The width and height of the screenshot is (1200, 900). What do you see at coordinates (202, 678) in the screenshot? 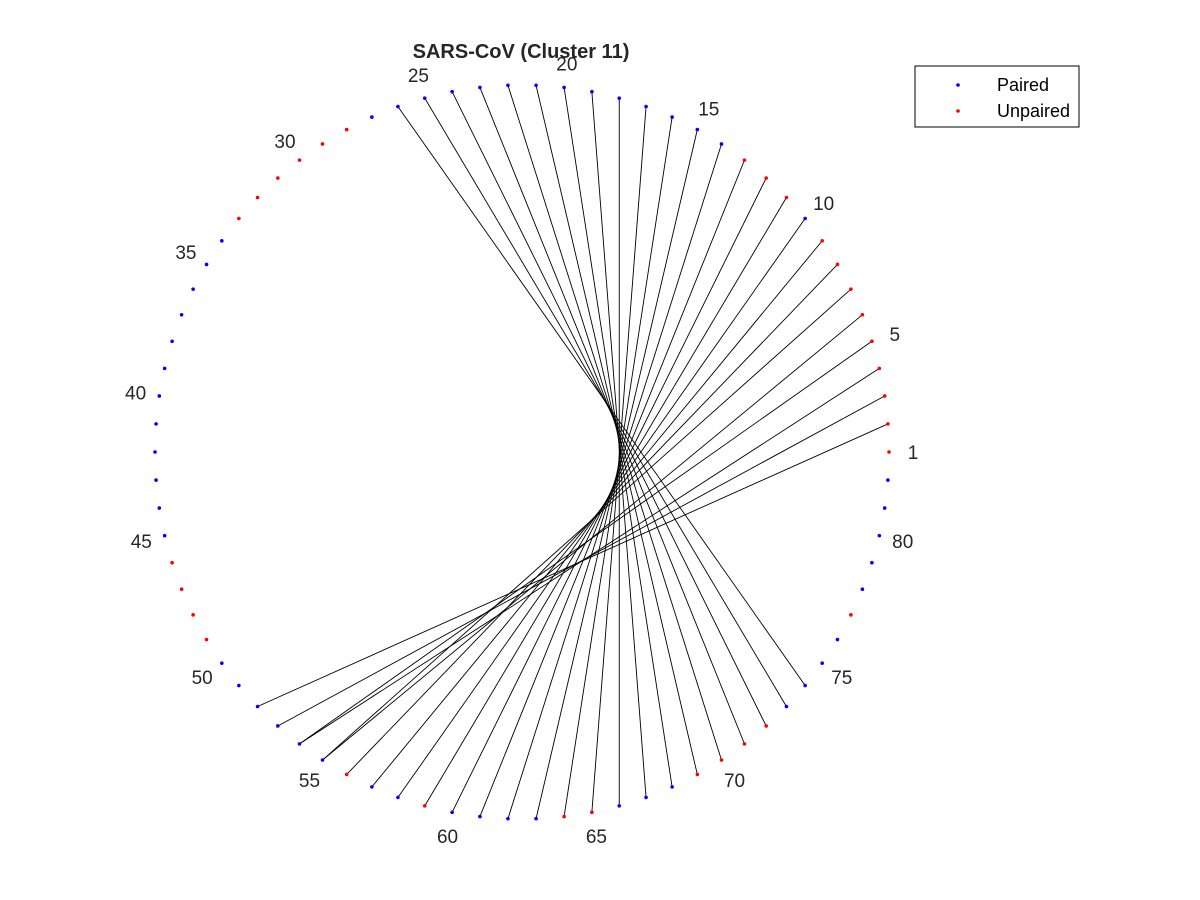
I see `position-label: 50` at bounding box center [202, 678].